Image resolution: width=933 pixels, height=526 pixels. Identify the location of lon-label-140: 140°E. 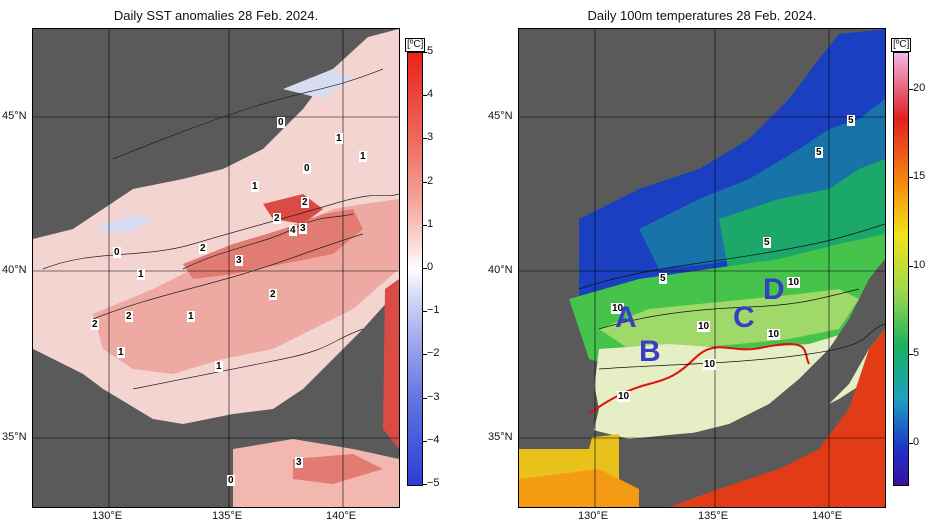
(341, 516).